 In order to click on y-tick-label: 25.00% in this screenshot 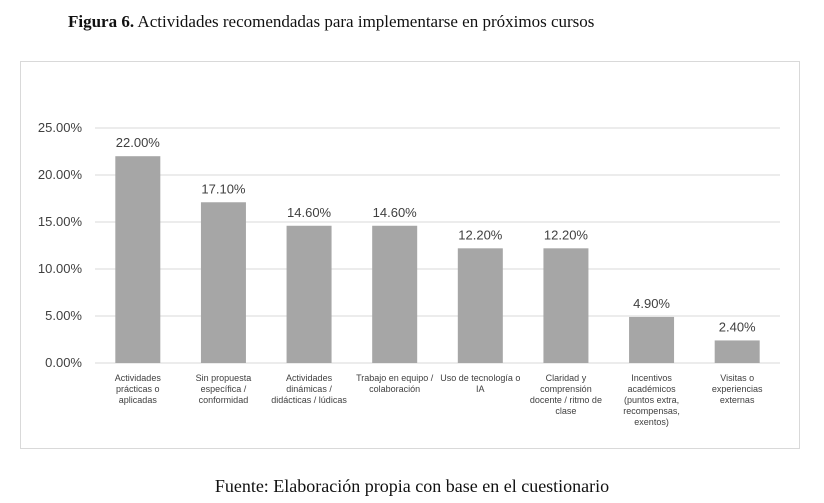, I will do `click(60, 127)`.